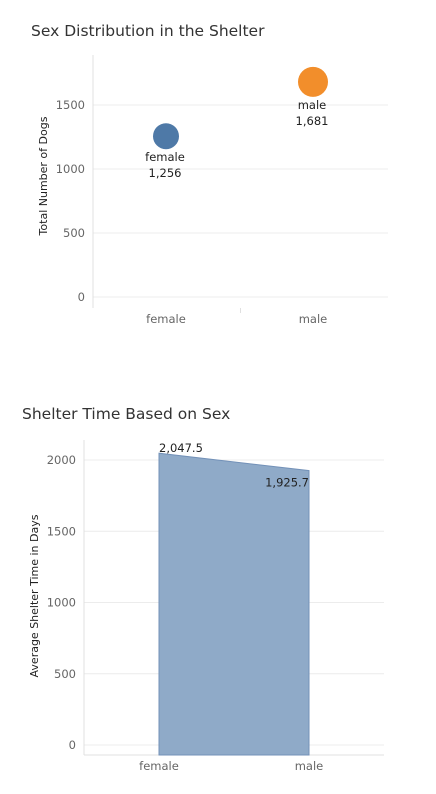 The image size is (436, 794). I want to click on chart1-y-tick: 1000, so click(70, 169).